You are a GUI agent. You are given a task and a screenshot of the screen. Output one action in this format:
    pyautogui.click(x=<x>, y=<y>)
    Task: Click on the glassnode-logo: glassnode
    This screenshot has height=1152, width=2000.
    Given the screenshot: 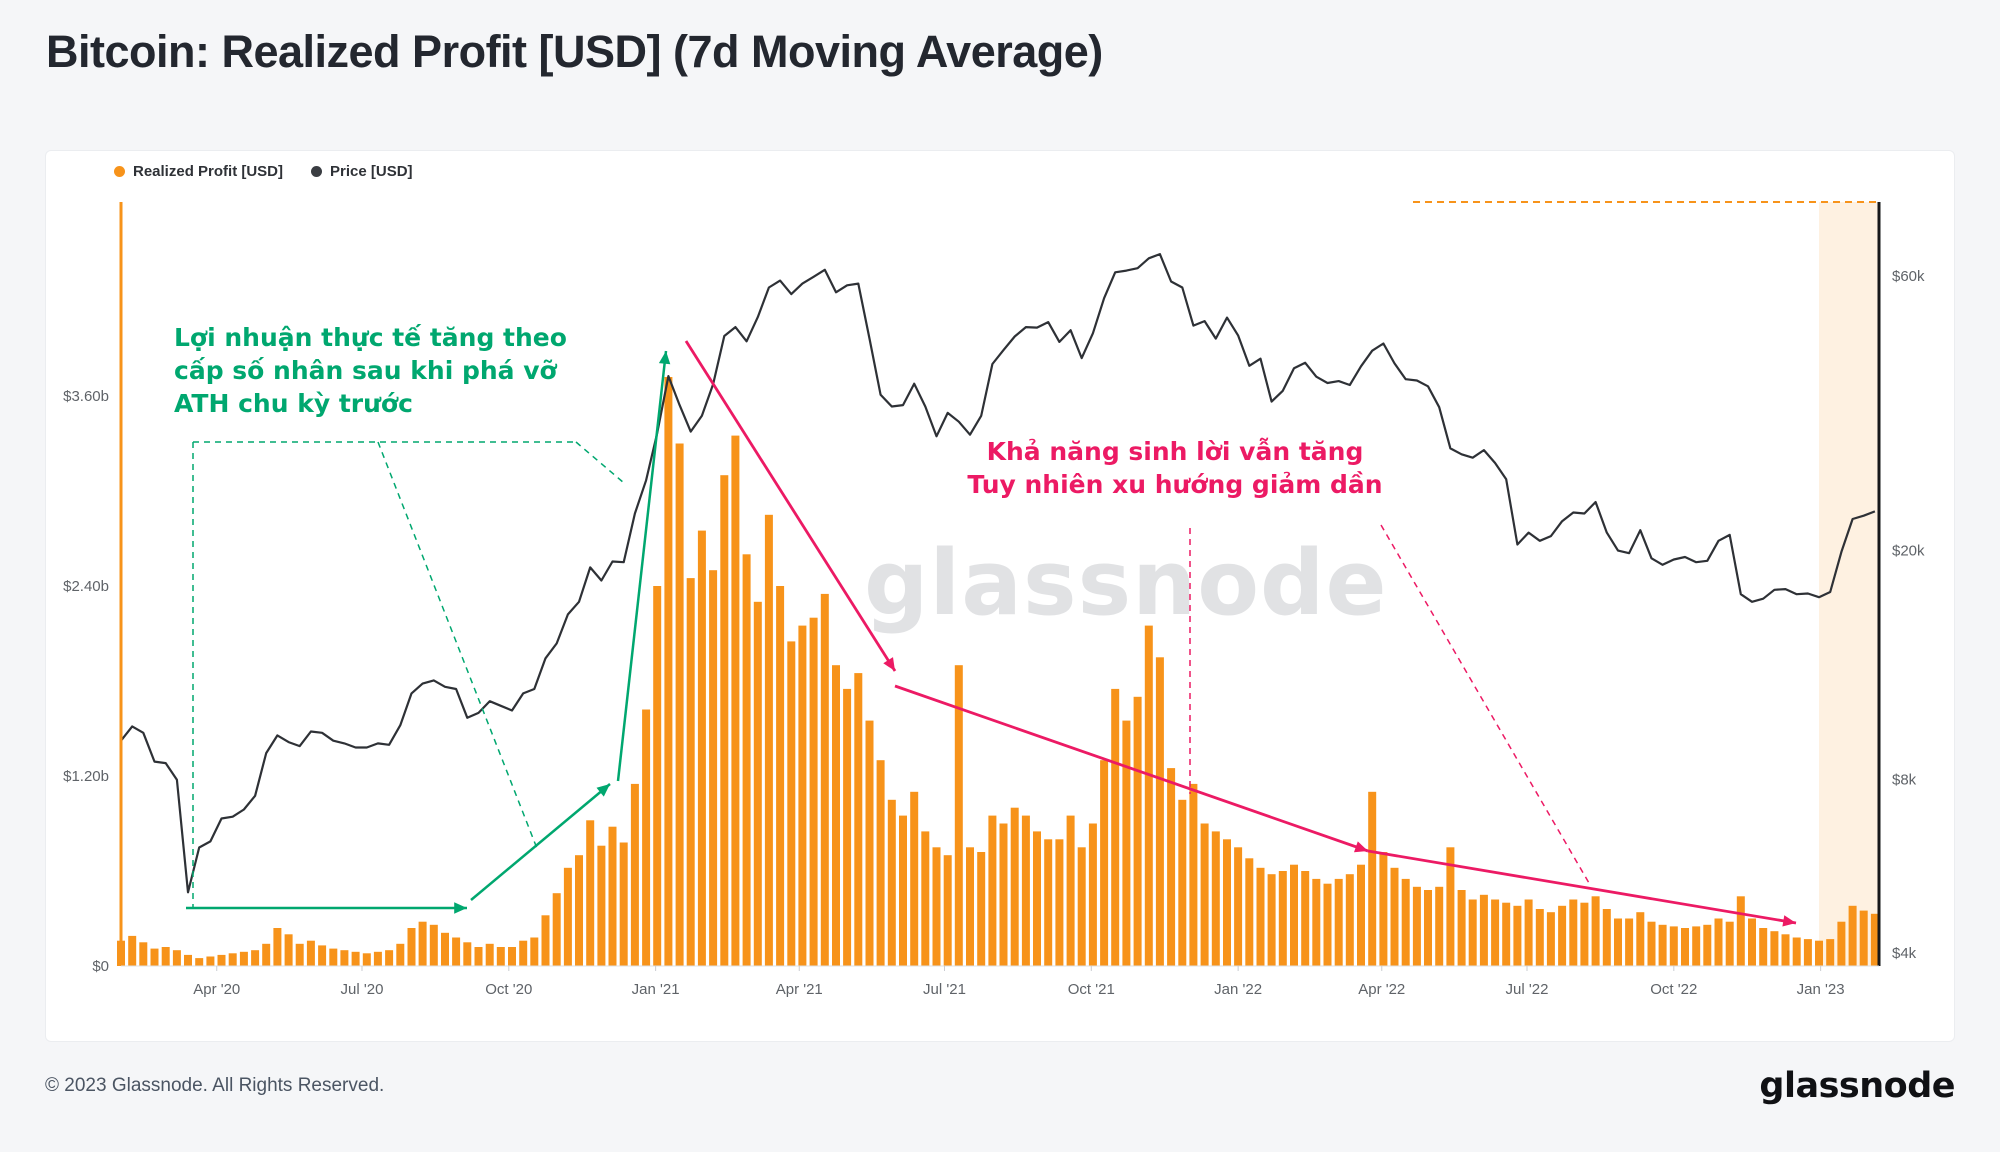 What is the action you would take?
    pyautogui.click(x=1857, y=1086)
    